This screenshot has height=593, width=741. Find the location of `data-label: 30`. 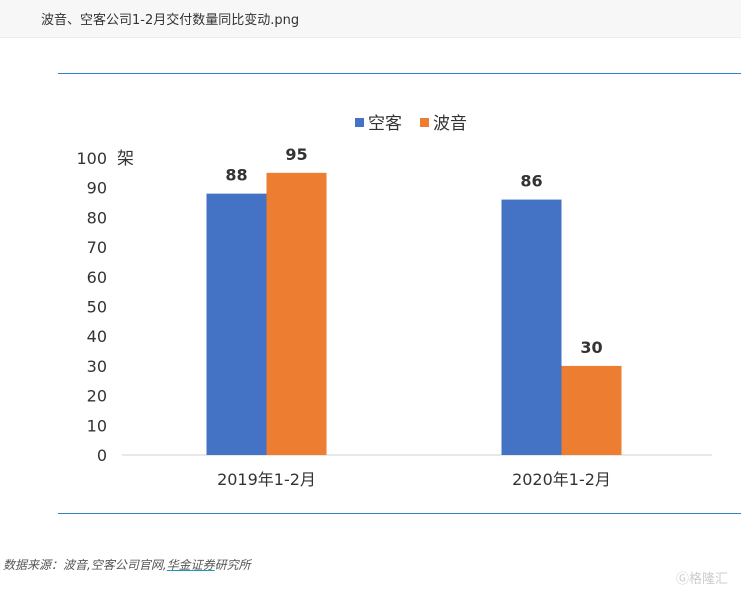

data-label: 30 is located at coordinates (591, 347).